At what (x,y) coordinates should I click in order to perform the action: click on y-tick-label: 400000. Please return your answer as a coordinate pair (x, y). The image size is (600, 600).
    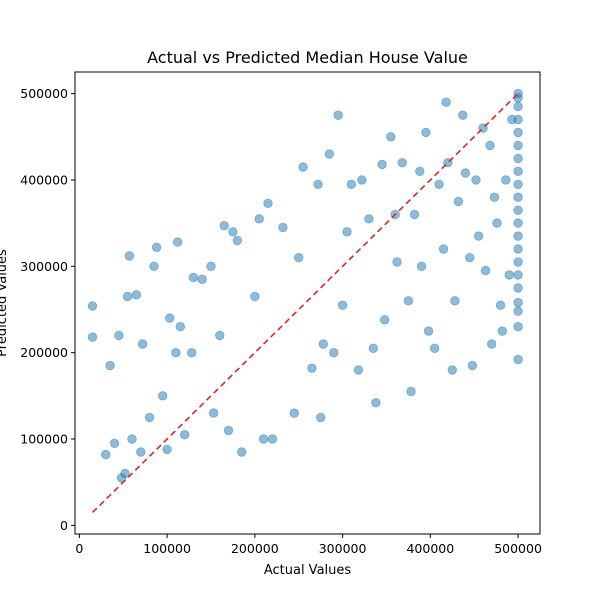
    Looking at the image, I should click on (44, 179).